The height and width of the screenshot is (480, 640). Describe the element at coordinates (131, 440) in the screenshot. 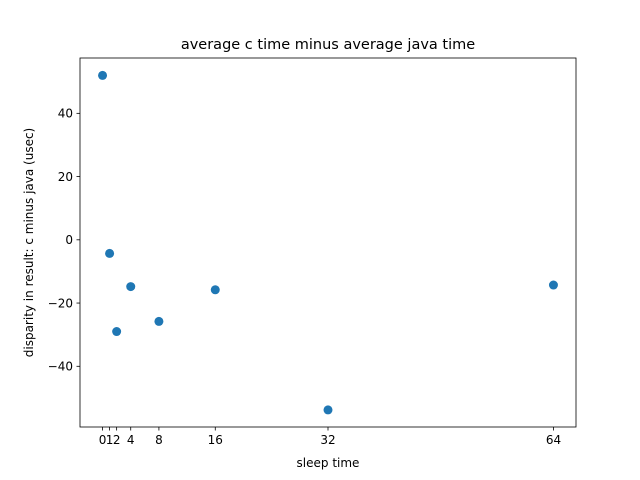

I see `x-tick-label: 4` at that location.